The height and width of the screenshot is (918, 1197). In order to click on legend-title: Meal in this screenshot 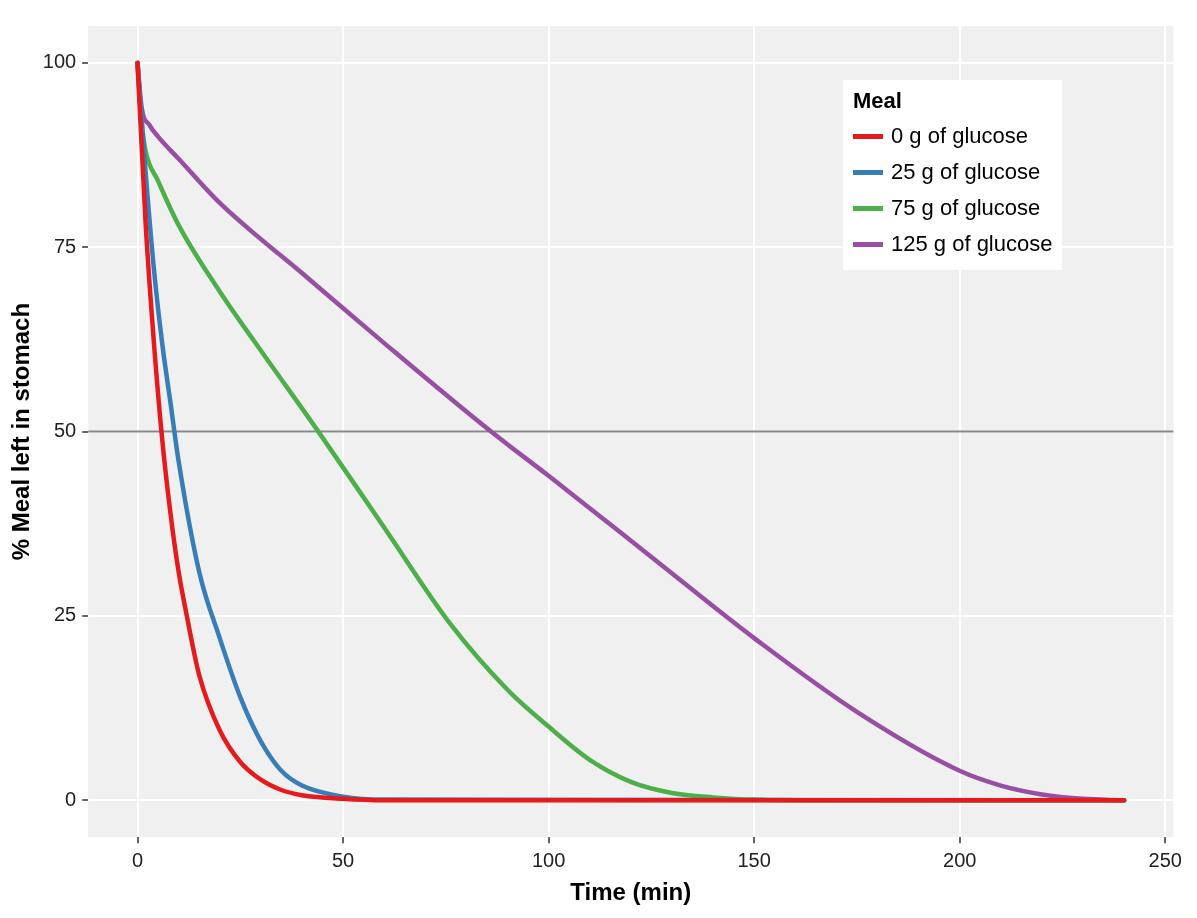, I will do `click(878, 101)`.